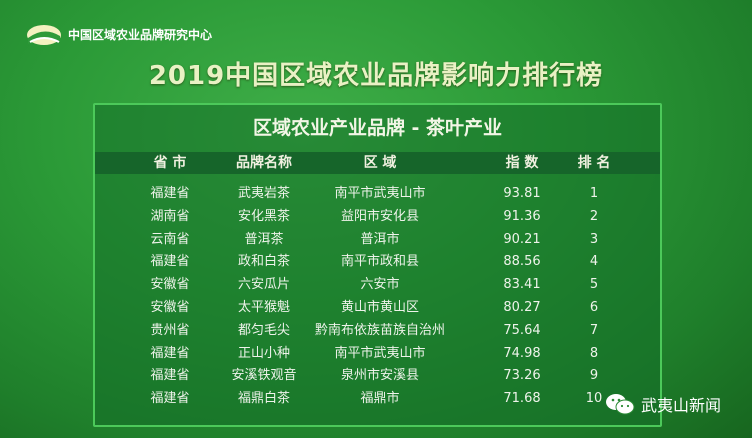  What do you see at coordinates (264, 307) in the screenshot?
I see `brand-cell: 太平猴魁` at bounding box center [264, 307].